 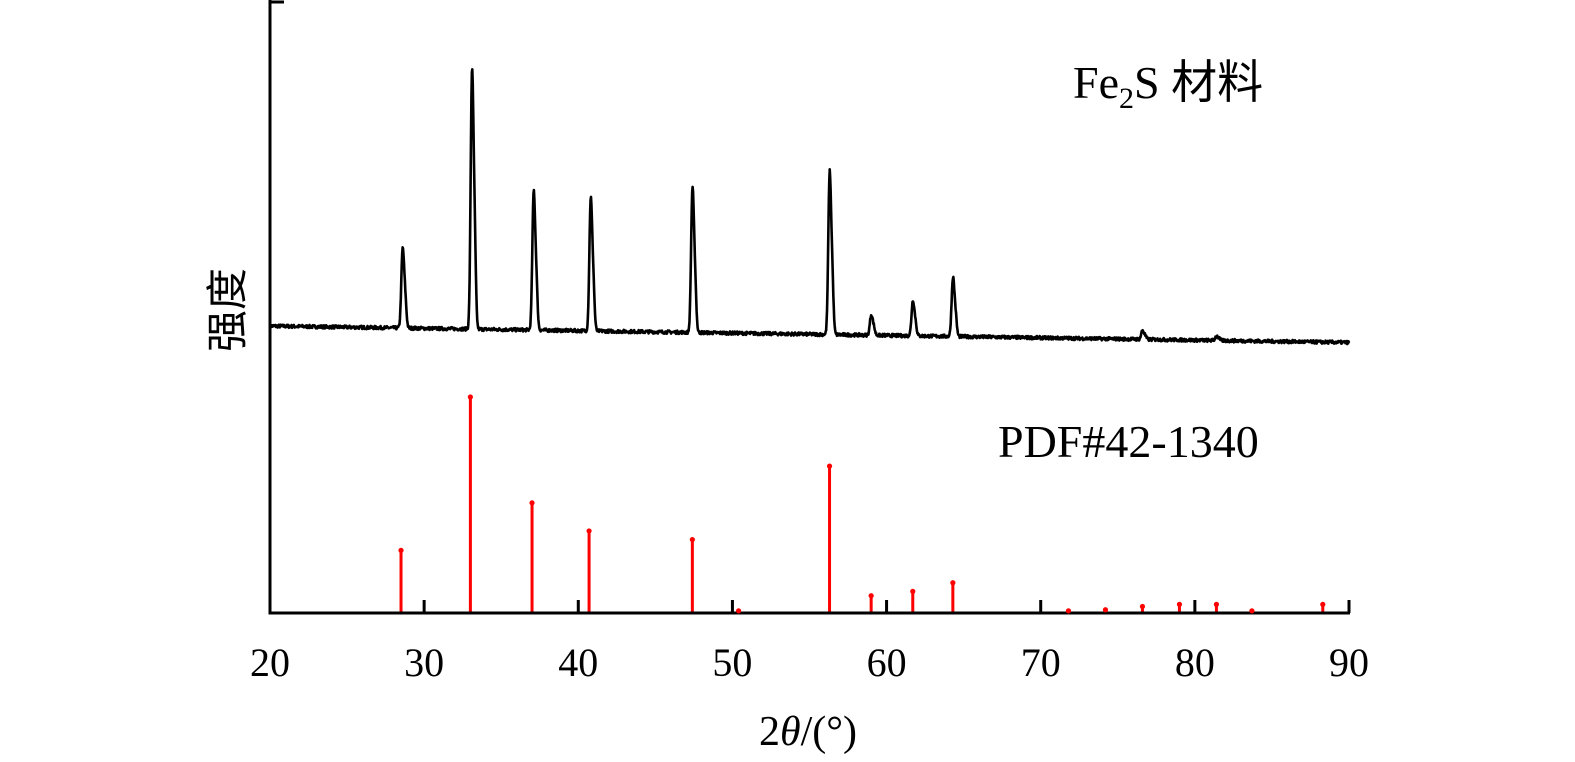 I want to click on x-axis-title-theta: θ, so click(x=790, y=732).